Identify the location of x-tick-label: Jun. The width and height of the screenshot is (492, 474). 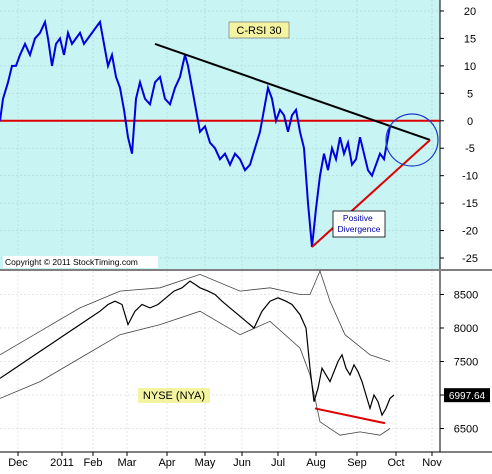
(242, 463).